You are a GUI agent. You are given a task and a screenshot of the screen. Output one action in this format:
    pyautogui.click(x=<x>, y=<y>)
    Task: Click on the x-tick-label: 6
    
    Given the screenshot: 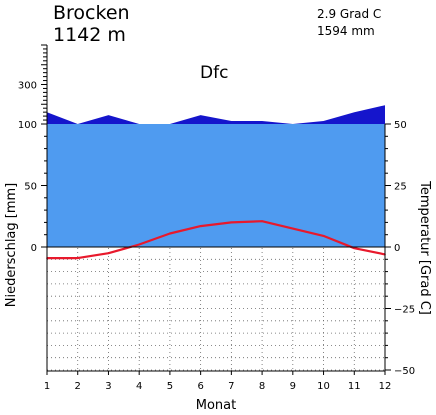 What is the action you would take?
    pyautogui.click(x=200, y=386)
    